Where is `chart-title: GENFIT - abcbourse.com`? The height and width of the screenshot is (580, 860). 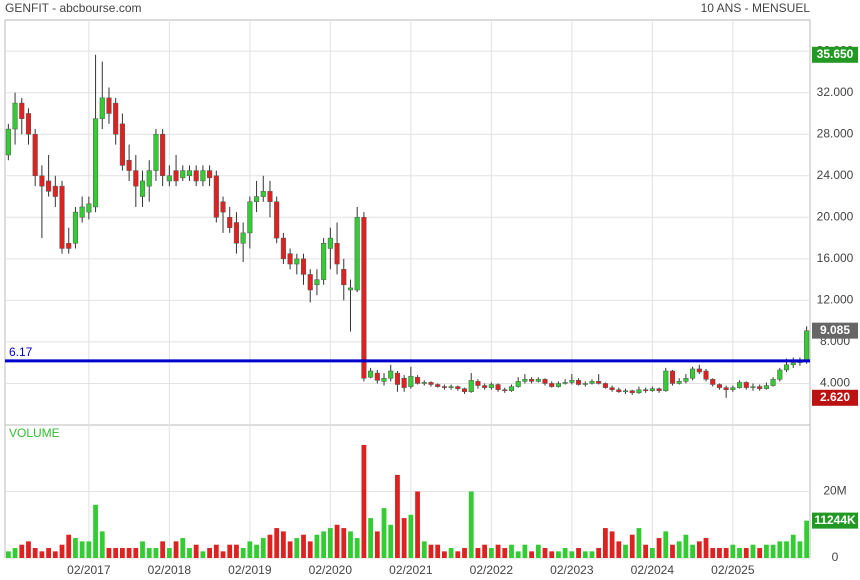 chart-title: GENFIT - abcbourse.com is located at coordinates (73, 8).